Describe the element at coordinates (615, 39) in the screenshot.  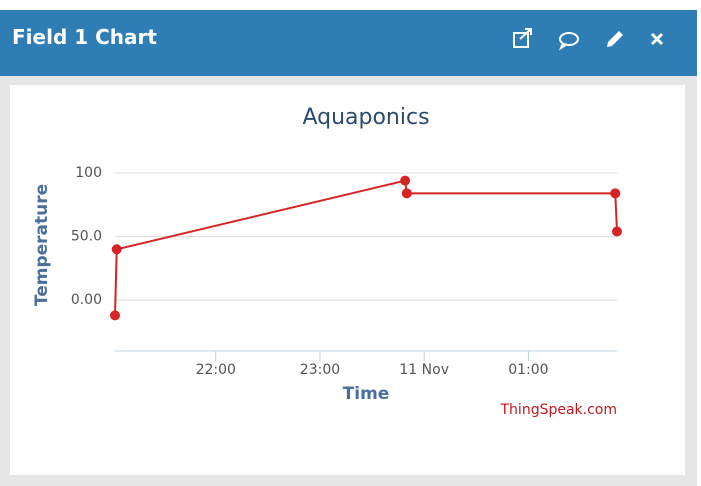
I see `edit-icon` at that location.